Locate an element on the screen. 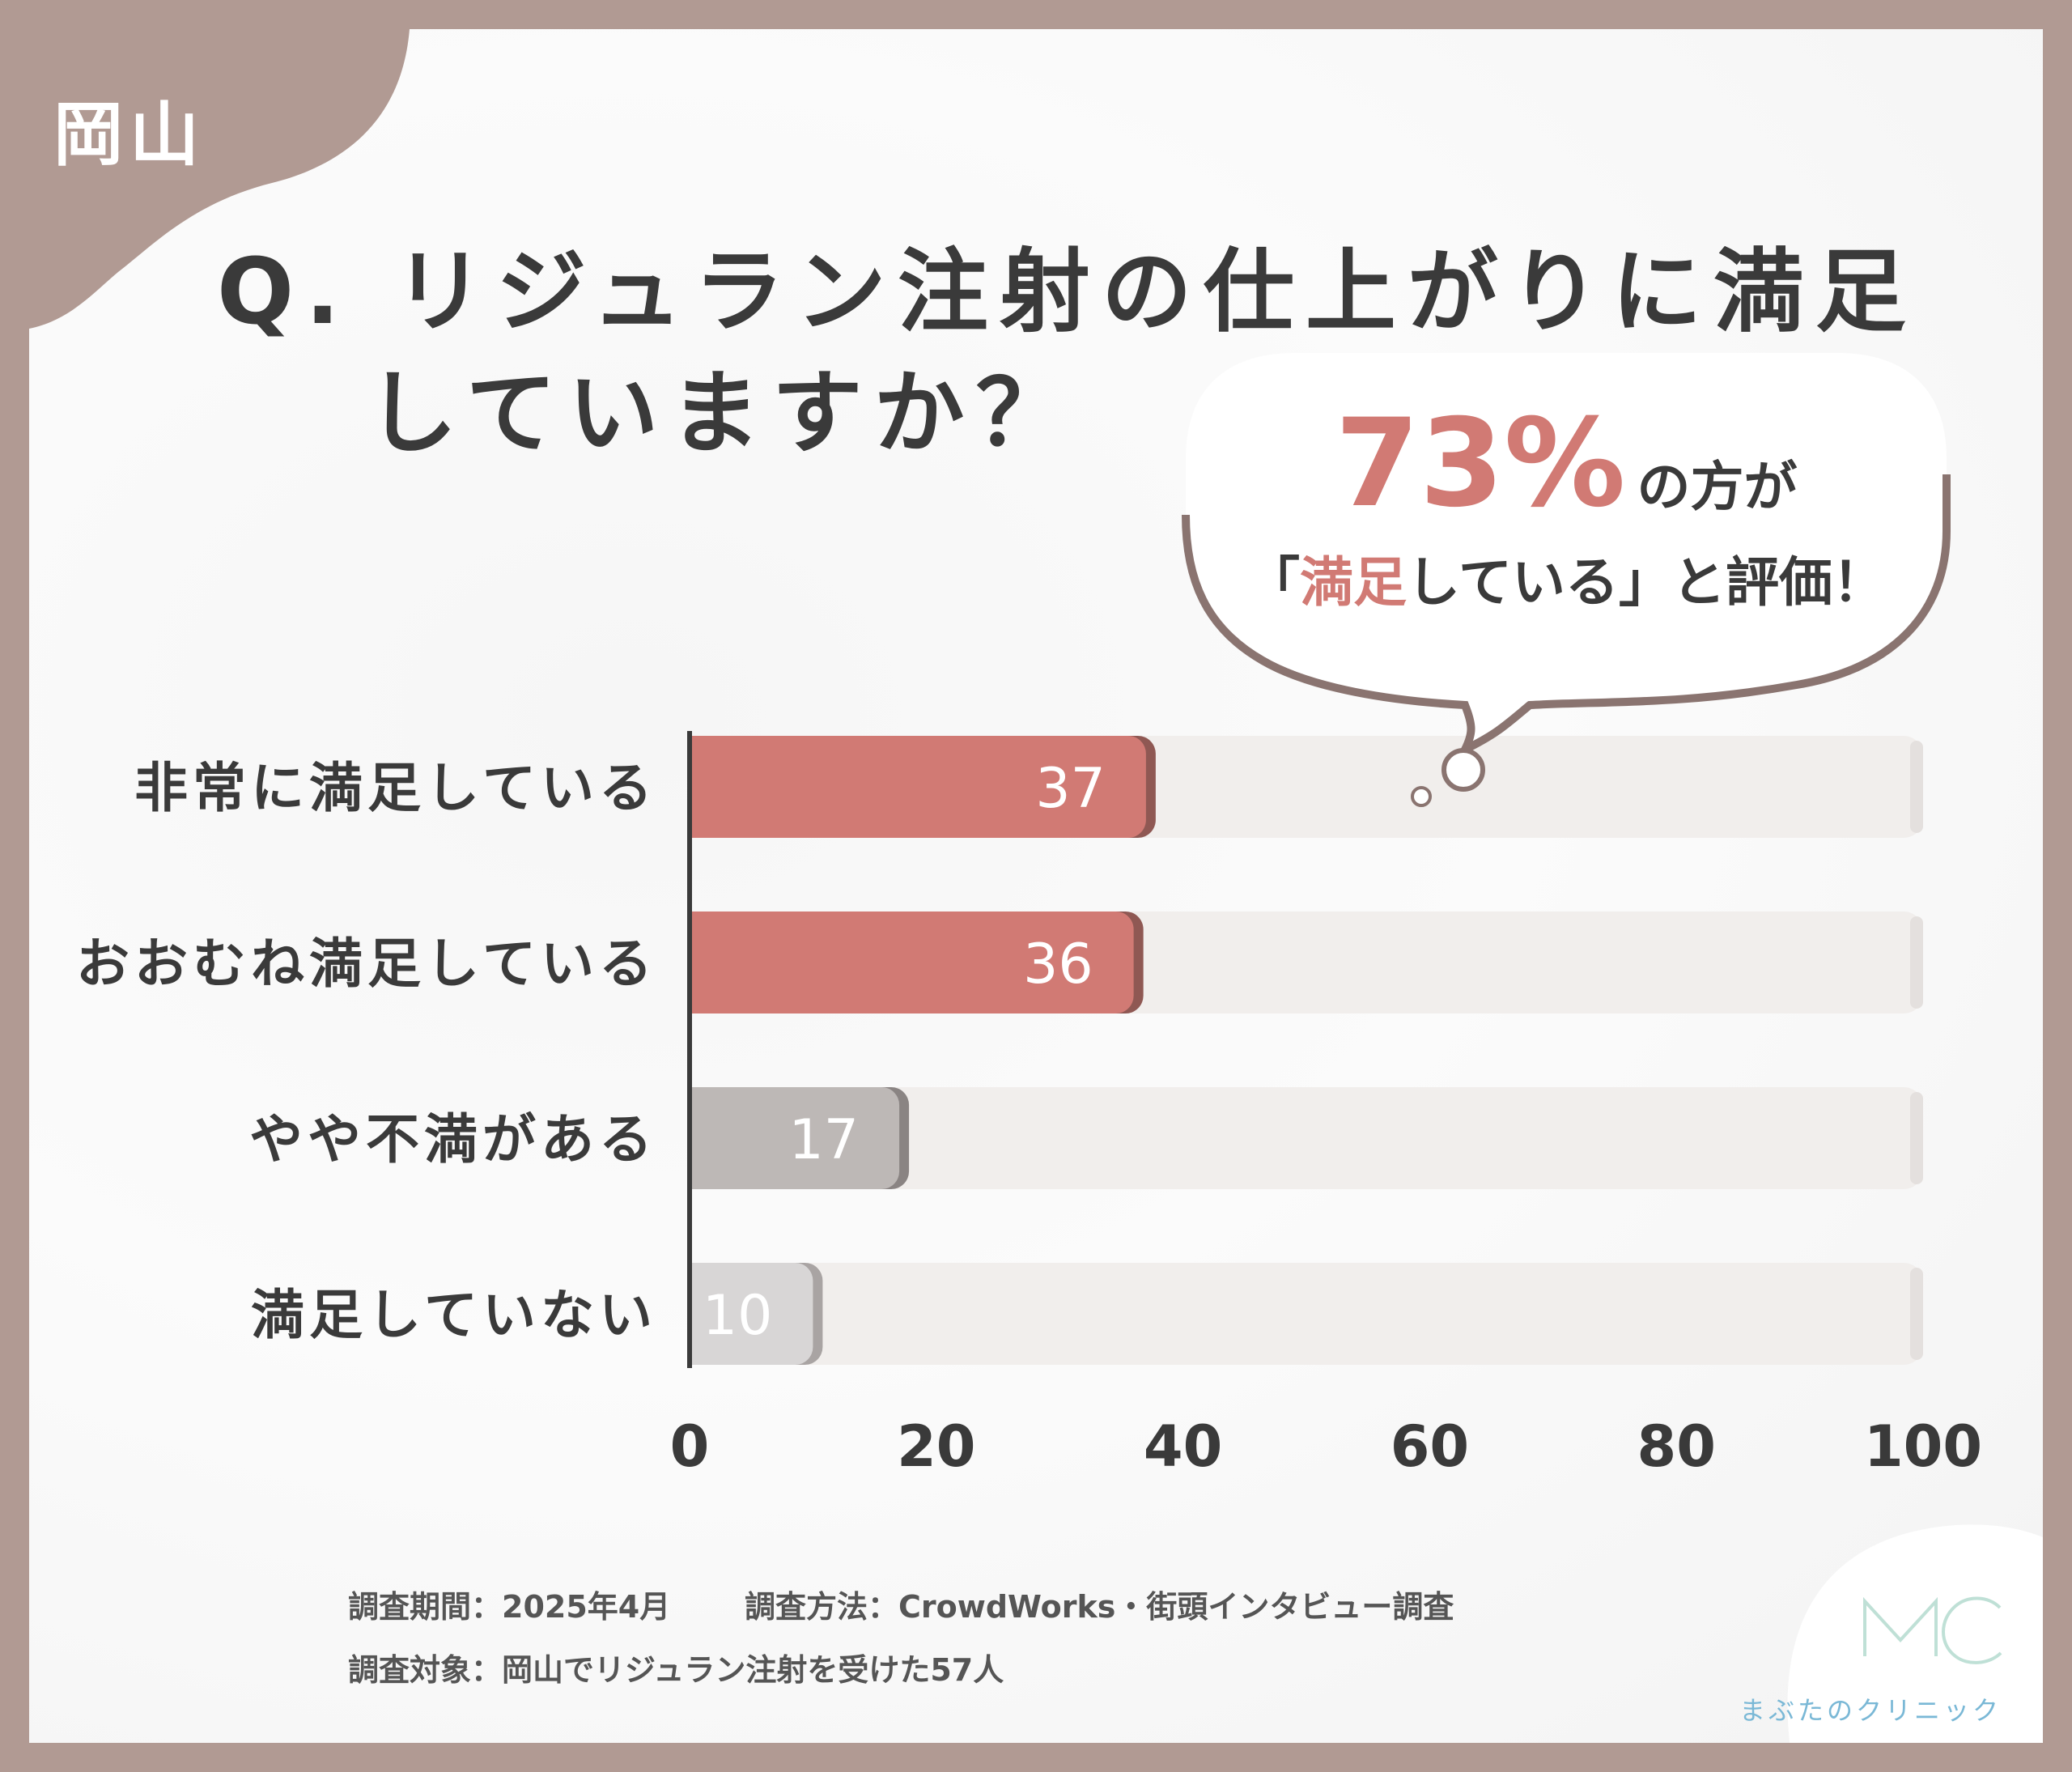  clinic-name: まぶたのクリニック is located at coordinates (1870, 1711).